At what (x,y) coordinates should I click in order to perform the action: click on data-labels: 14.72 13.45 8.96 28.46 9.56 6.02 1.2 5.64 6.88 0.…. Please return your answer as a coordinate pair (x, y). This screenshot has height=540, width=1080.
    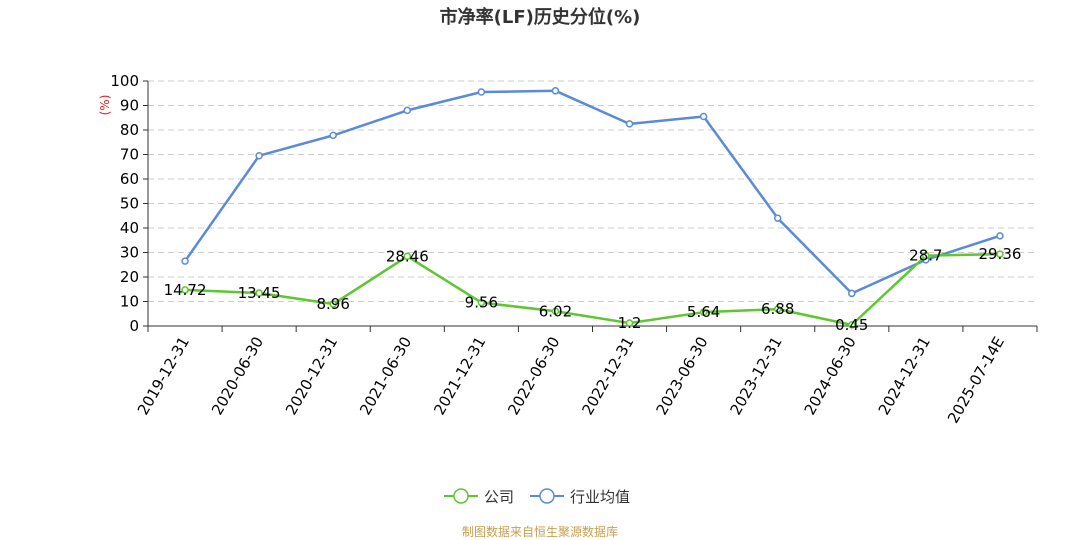
    Looking at the image, I should click on (593, 289).